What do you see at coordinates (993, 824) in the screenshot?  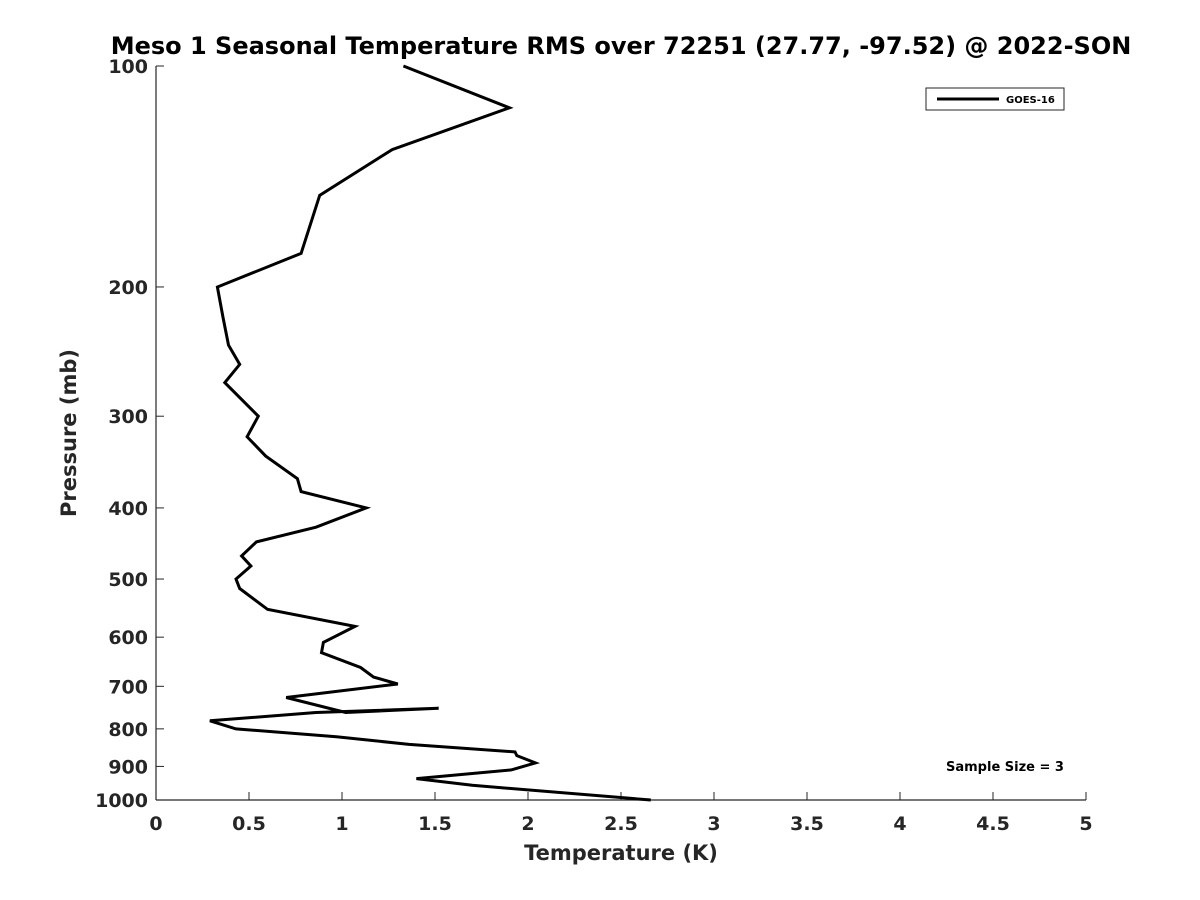 I see `x-tick-label: 4.5` at bounding box center [993, 824].